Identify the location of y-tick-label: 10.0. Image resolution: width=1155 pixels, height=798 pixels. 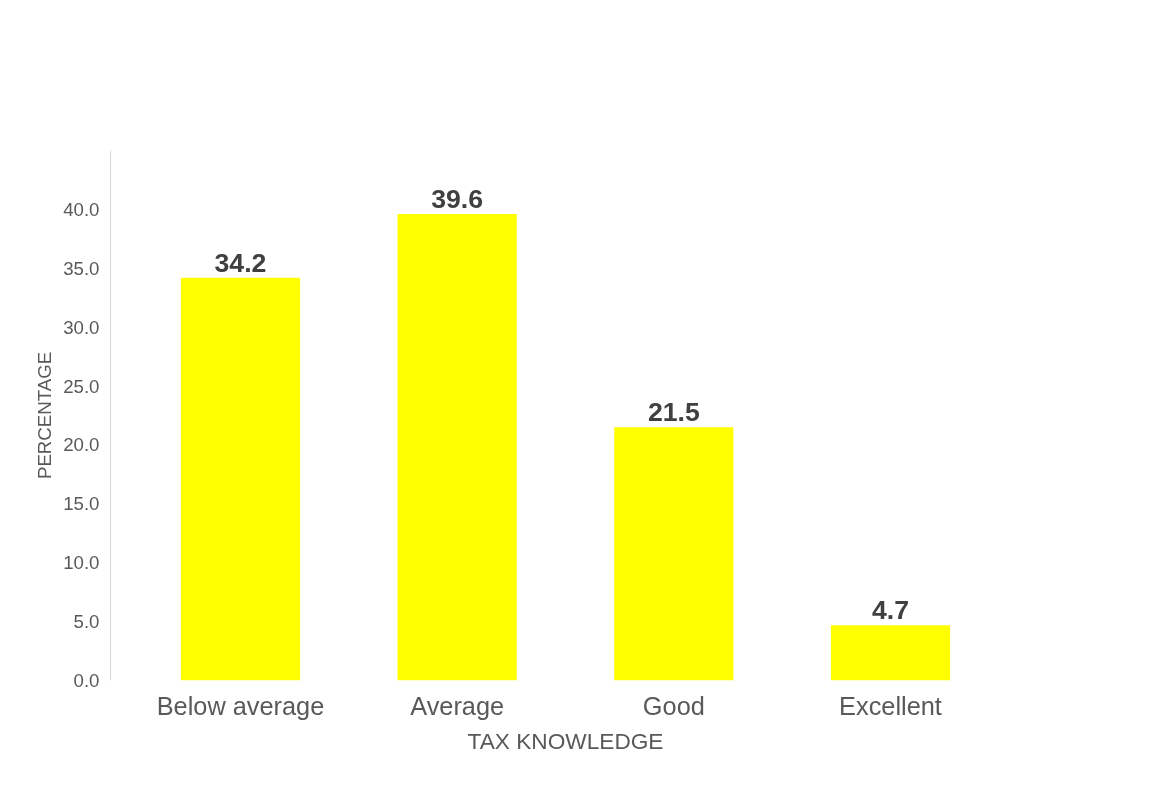
(81, 563).